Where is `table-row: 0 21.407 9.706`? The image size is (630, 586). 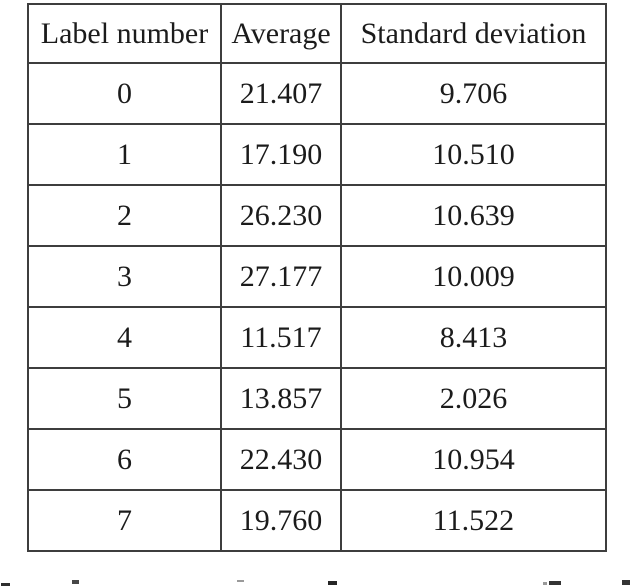 table-row: 0 21.407 9.706 is located at coordinates (317, 93).